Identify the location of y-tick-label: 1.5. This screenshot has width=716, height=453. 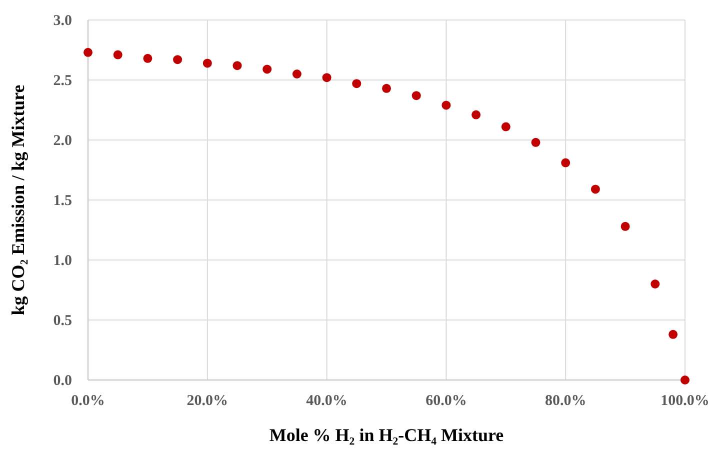
(62, 201).